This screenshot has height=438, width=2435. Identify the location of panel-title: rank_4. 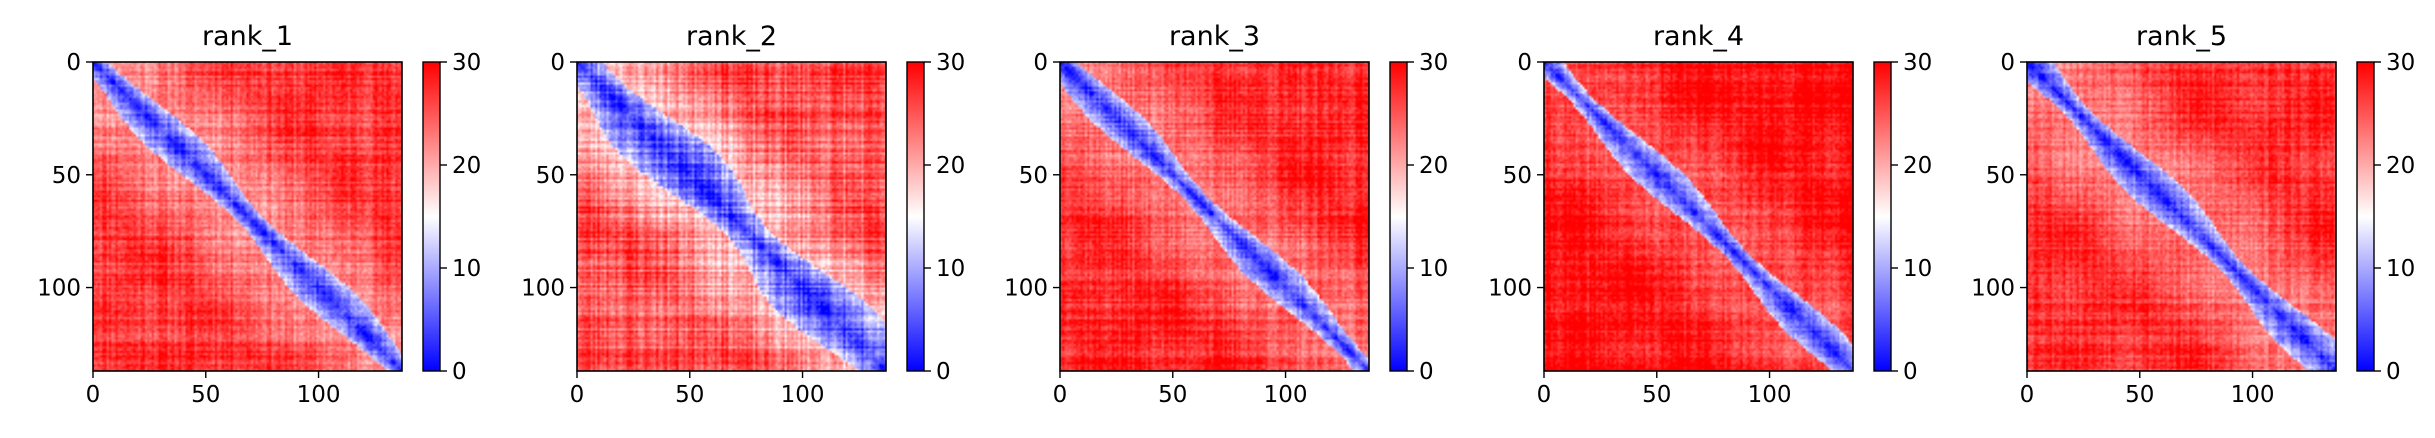
(1698, 36).